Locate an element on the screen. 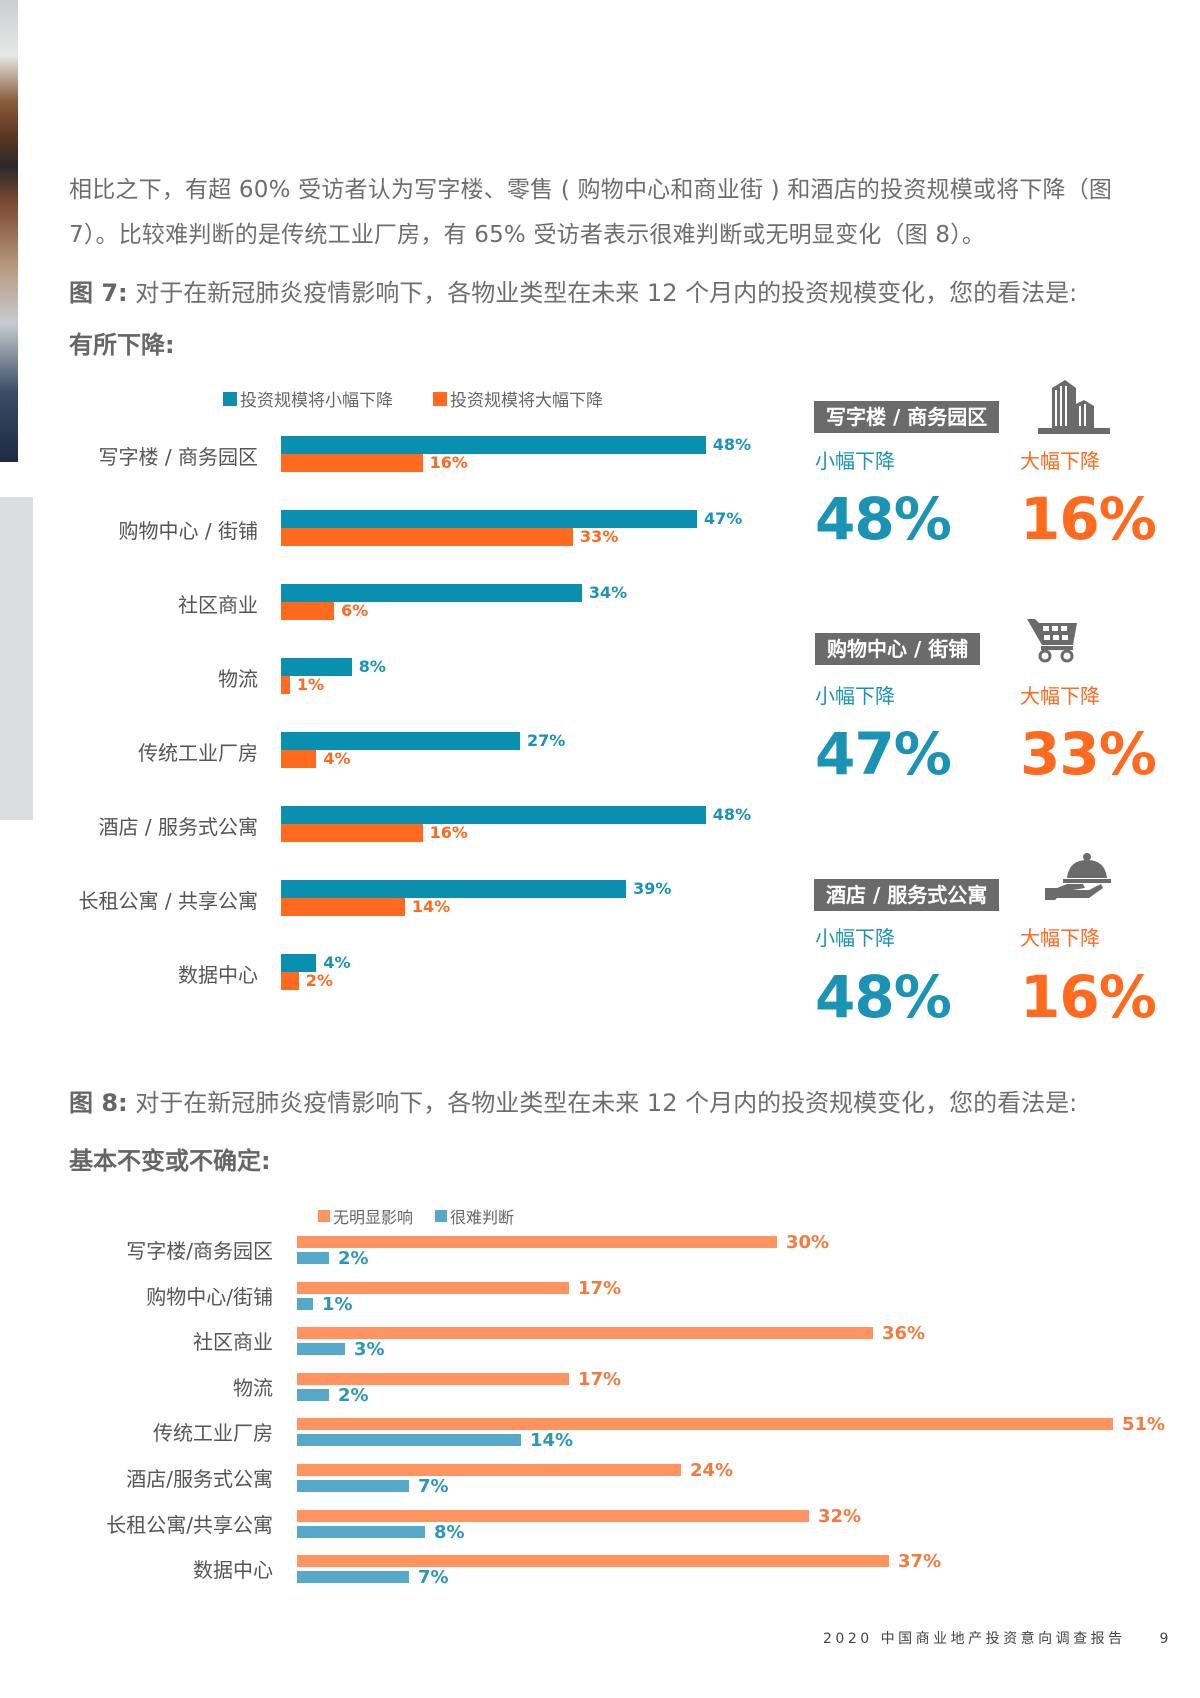 The image size is (1200, 1698). fig7-category-label: 传统工业厂房 is located at coordinates (198, 753).